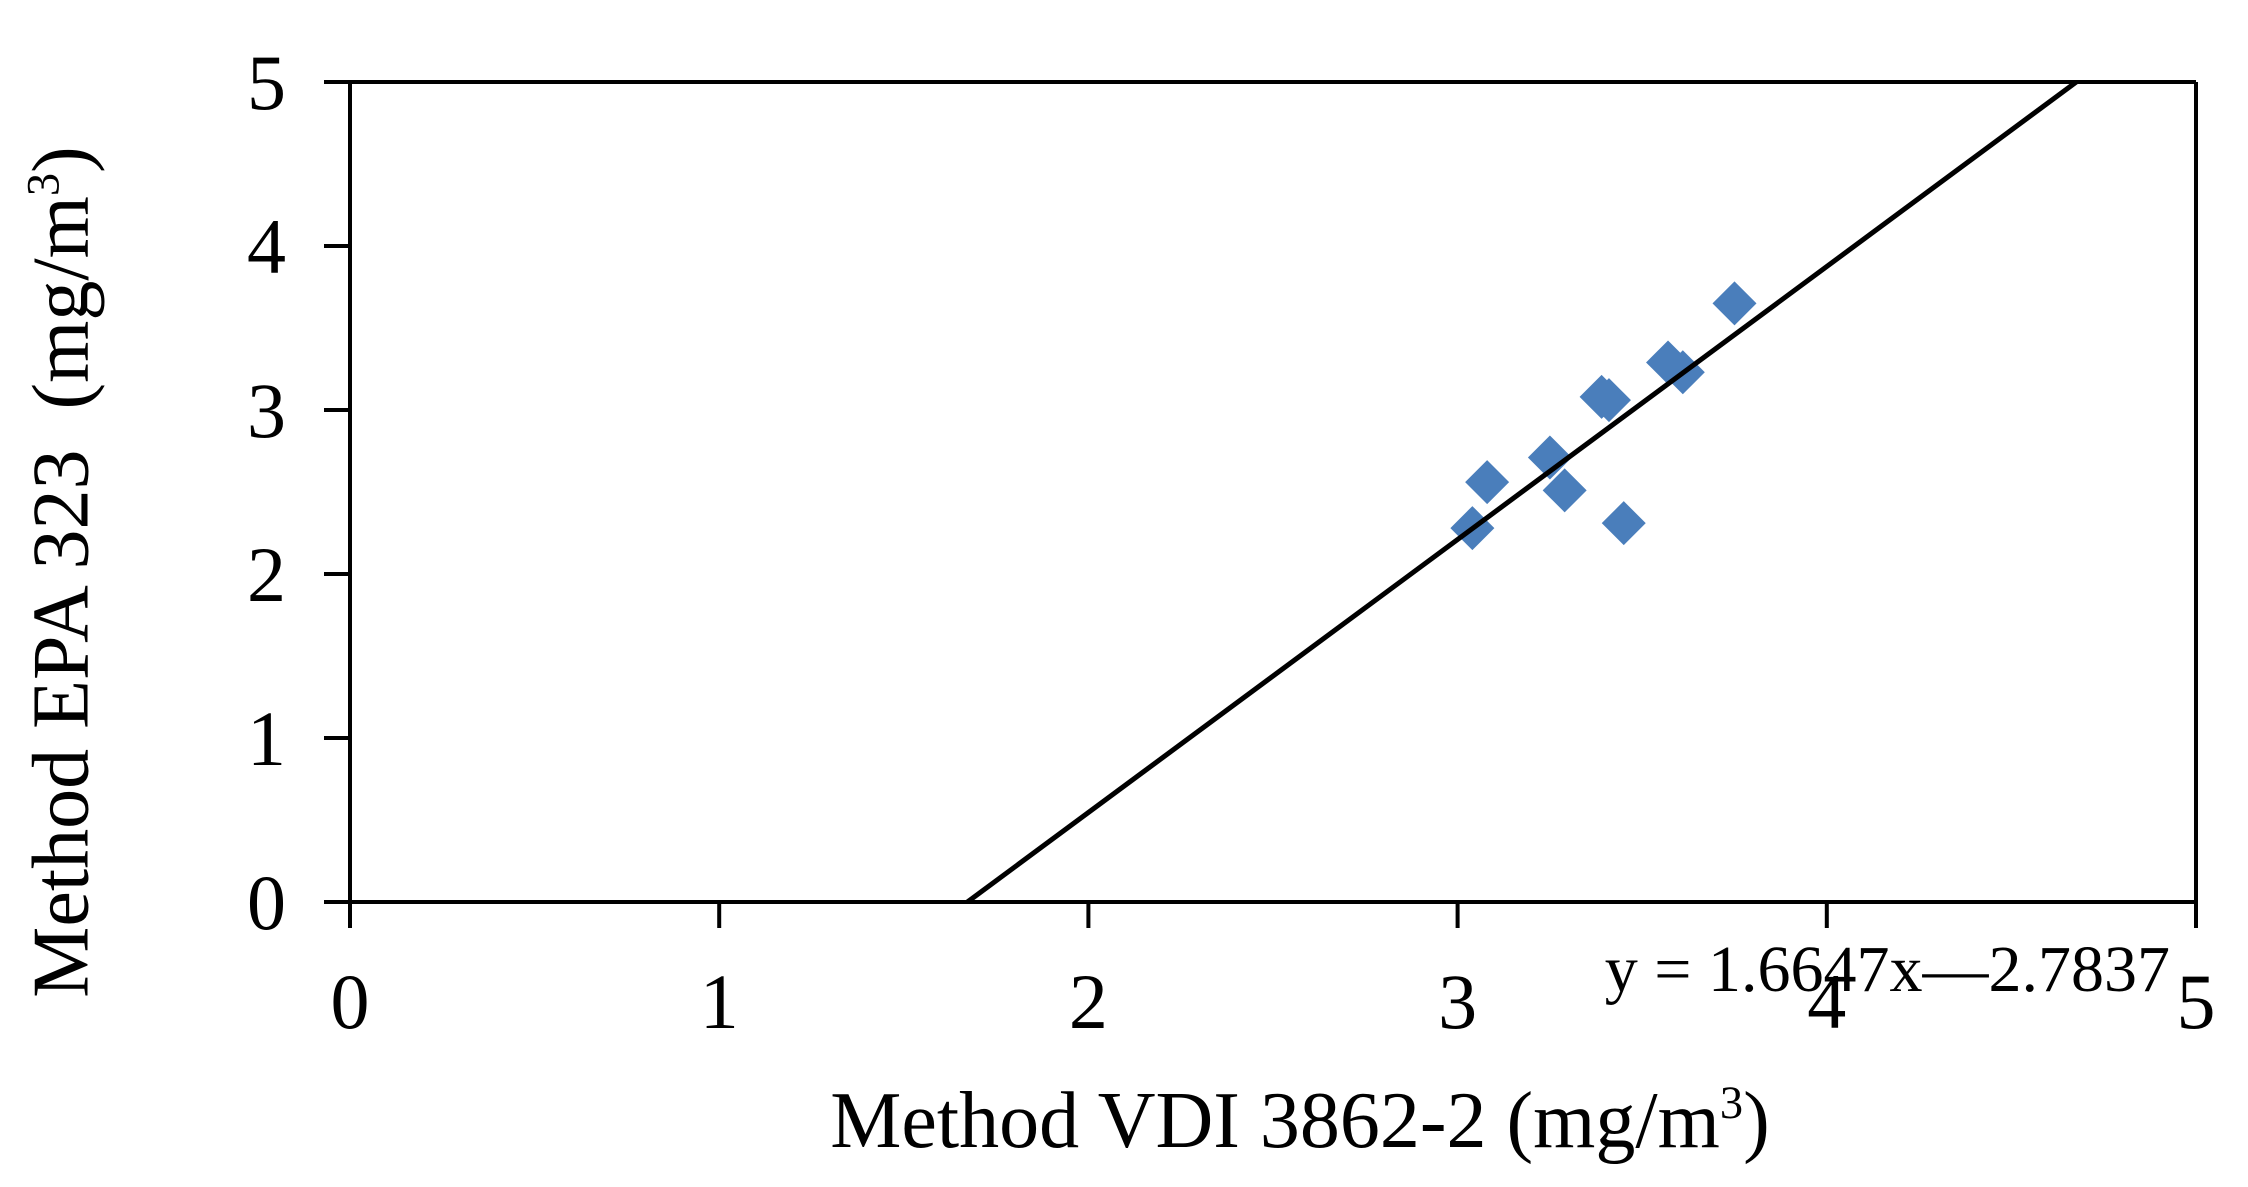 The width and height of the screenshot is (2248, 1187). I want to click on y-tick-label: 1, so click(266, 738).